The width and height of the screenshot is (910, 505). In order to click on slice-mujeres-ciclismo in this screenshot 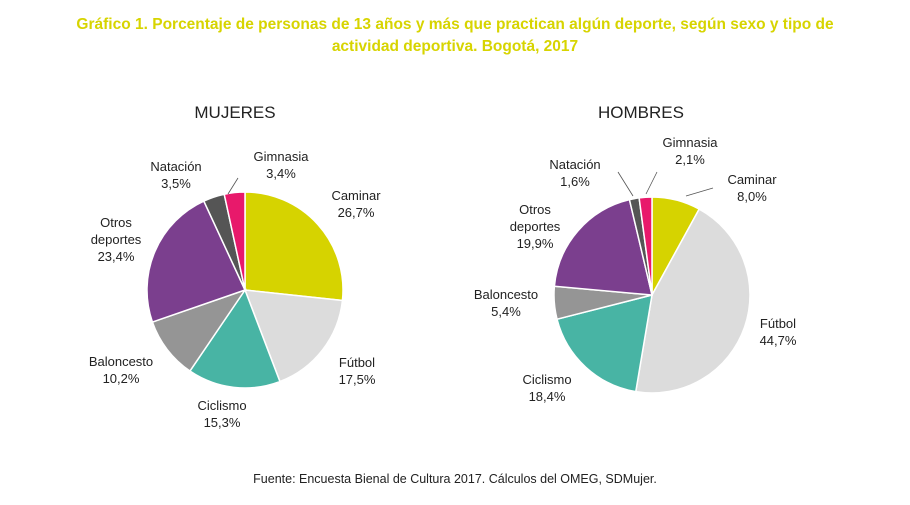, I will do `click(234, 338)`.